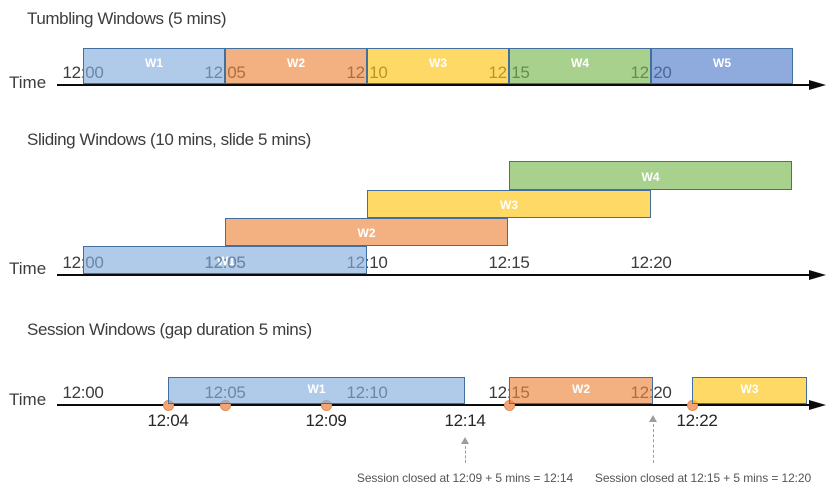 This screenshot has width=829, height=498. Describe the element at coordinates (127, 18) in the screenshot. I see `section-title-tumbling: Tumbling Windows (5 mins)` at that location.